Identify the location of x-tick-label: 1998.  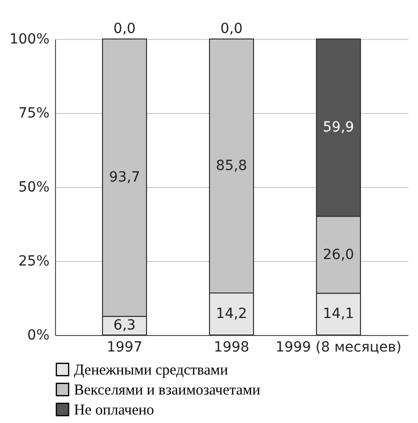
(232, 348).